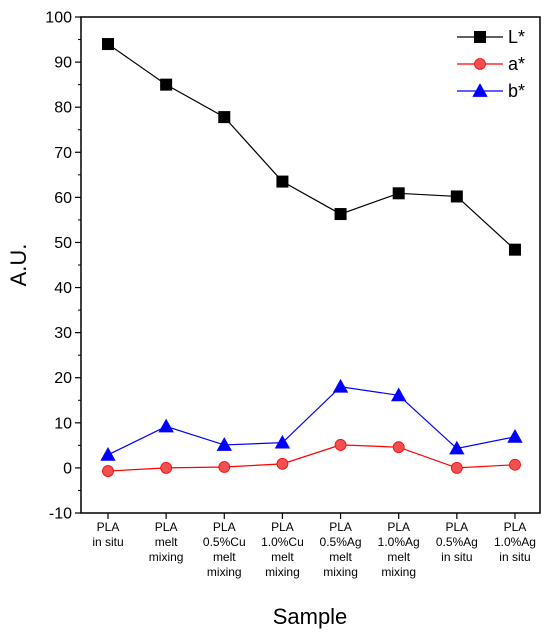  I want to click on x-tick-label: PLA melt mixing, so click(166, 542).